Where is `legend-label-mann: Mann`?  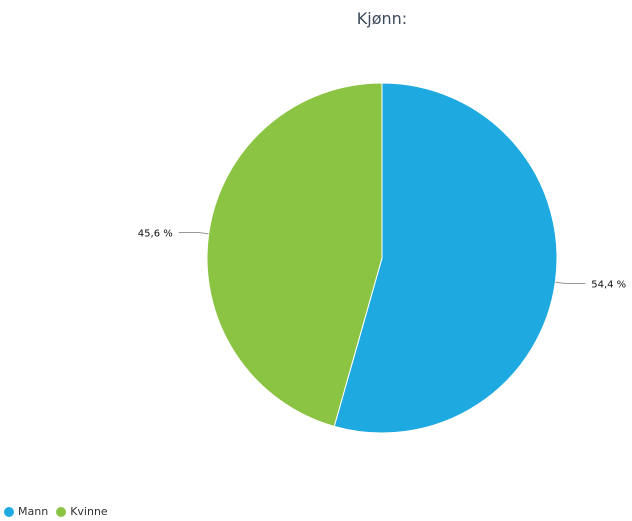 legend-label-mann: Mann is located at coordinates (33, 511).